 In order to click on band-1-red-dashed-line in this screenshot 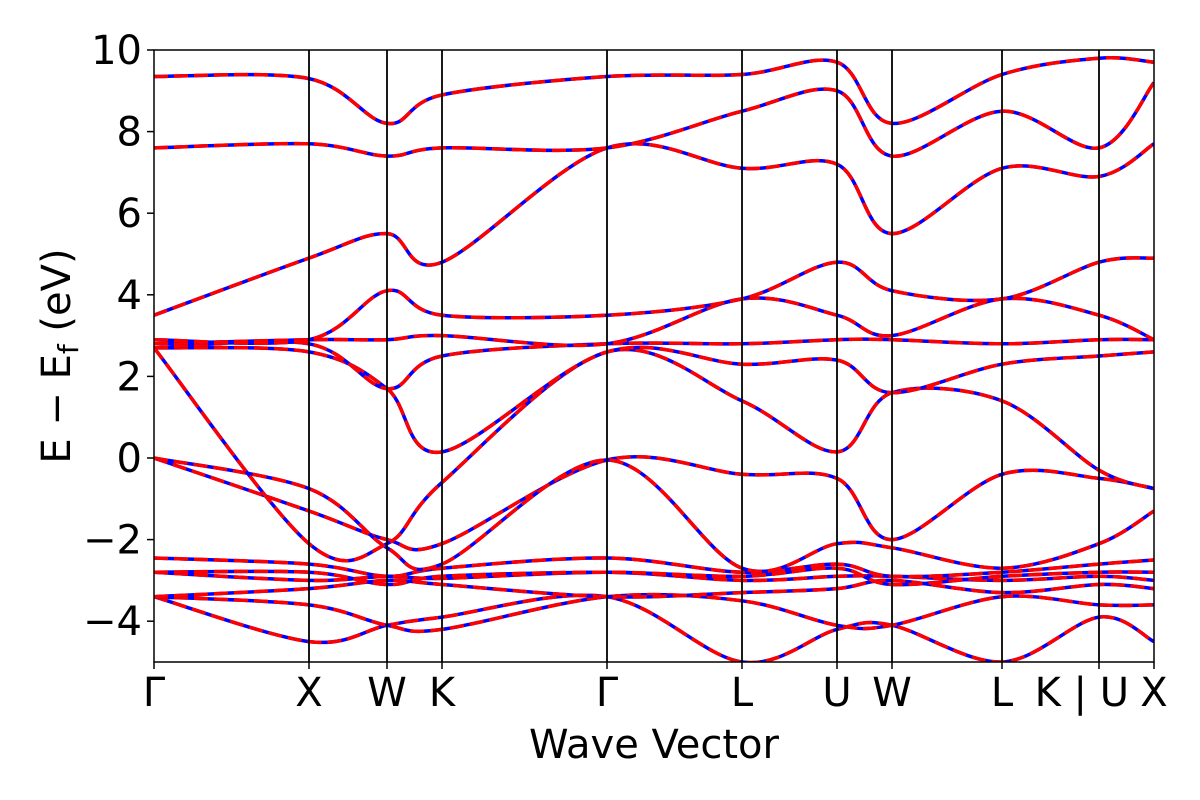, I will do `click(654, 627)`.